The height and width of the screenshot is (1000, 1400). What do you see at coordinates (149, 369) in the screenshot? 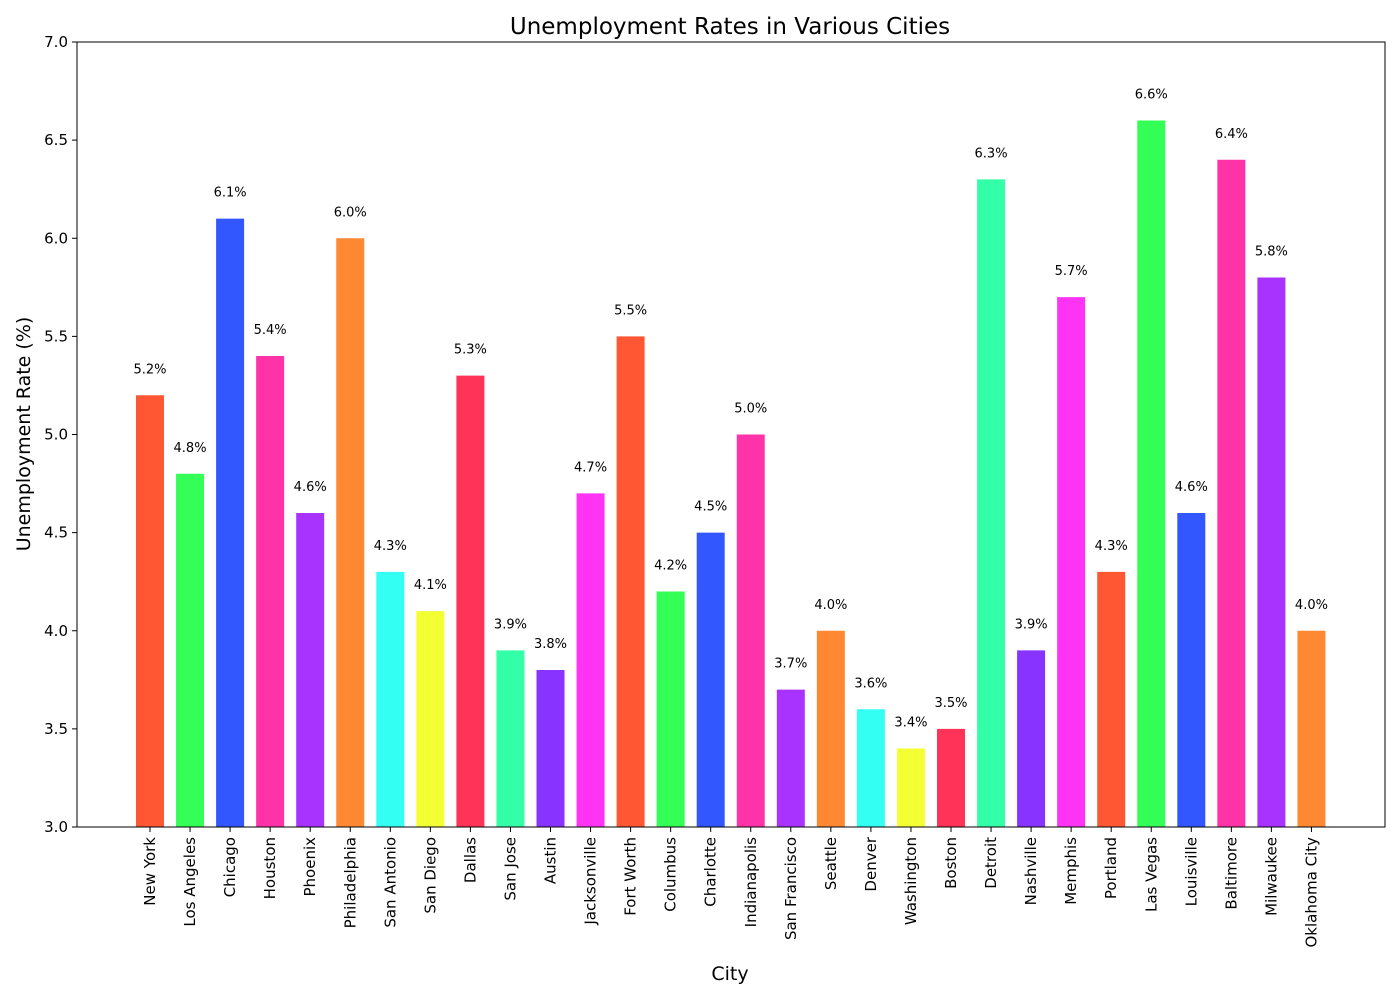
I see `data-label: 5.2%` at bounding box center [149, 369].